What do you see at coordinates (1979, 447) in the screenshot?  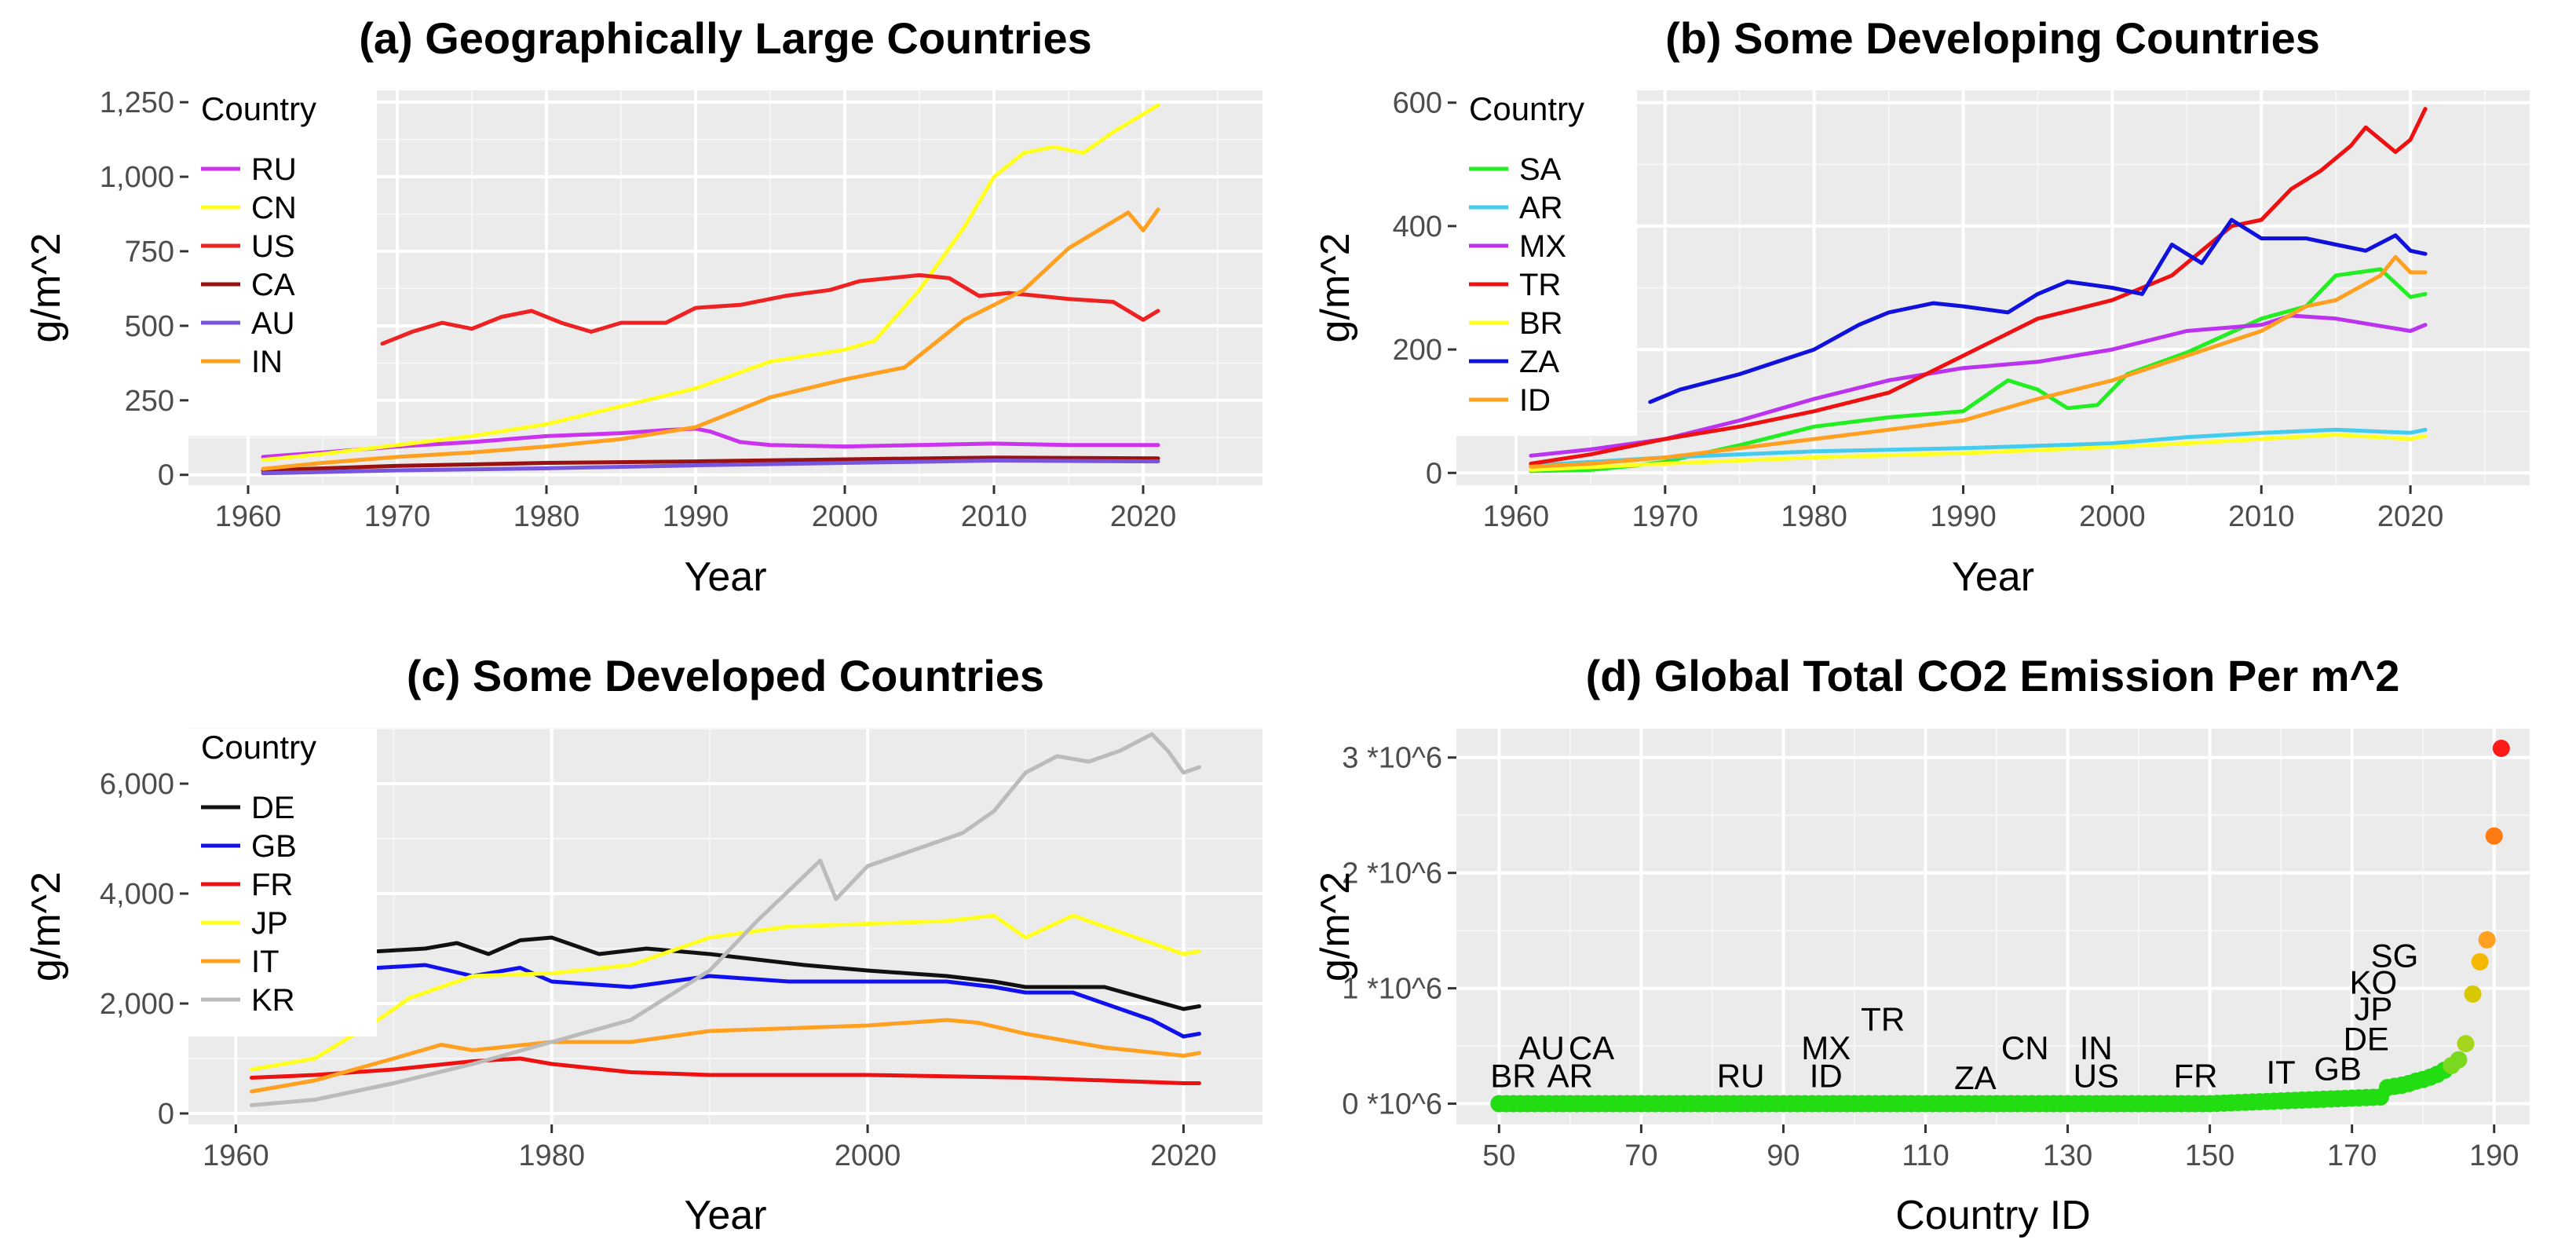 I see `series-line-ar` at bounding box center [1979, 447].